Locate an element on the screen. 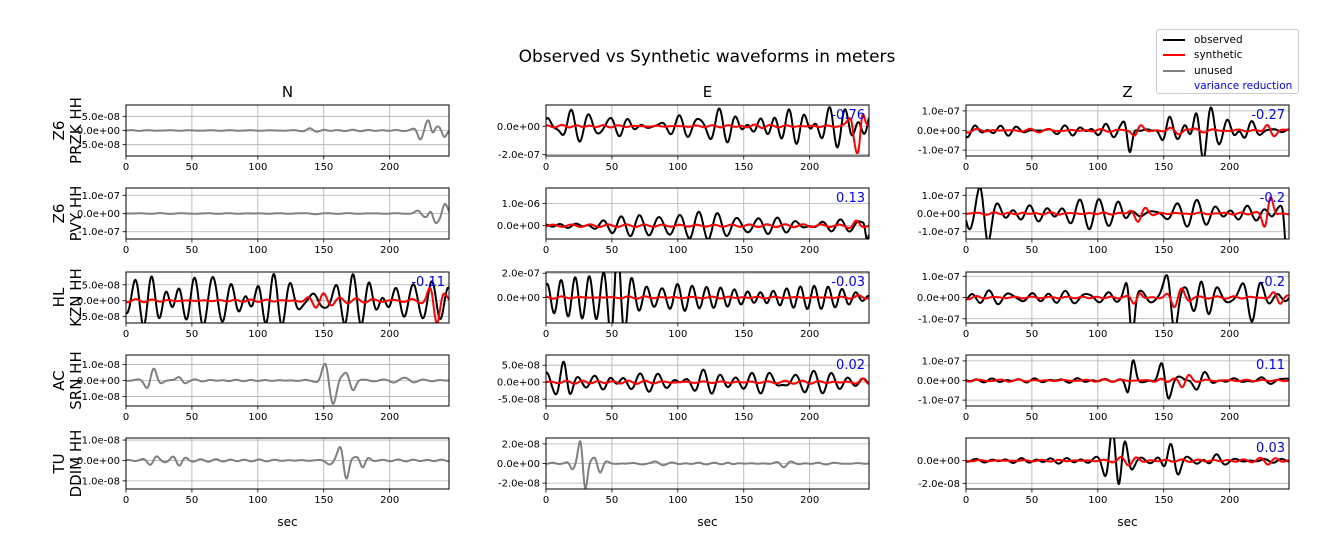  panel-pvy-z: 0 50 100 150 200 1.0e-07 0.0e+00 -1.0e-07 -0.2 is located at coordinates (1103, 221).